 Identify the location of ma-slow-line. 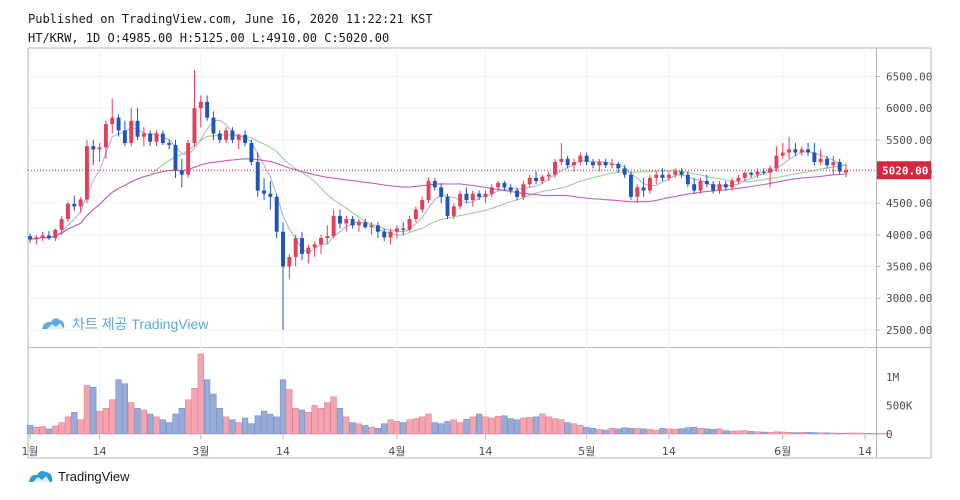
(438, 199).